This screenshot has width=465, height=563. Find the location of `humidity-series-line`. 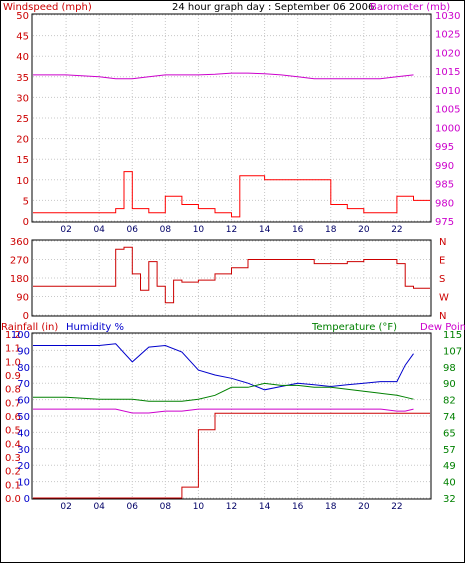

humidity-series-line is located at coordinates (223, 367).